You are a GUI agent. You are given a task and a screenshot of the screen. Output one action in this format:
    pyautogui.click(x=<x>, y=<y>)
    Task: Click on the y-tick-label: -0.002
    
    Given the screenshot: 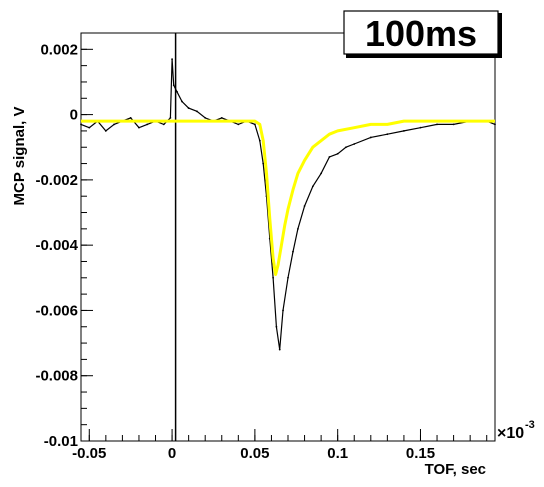 What is the action you would take?
    pyautogui.click(x=56, y=180)
    